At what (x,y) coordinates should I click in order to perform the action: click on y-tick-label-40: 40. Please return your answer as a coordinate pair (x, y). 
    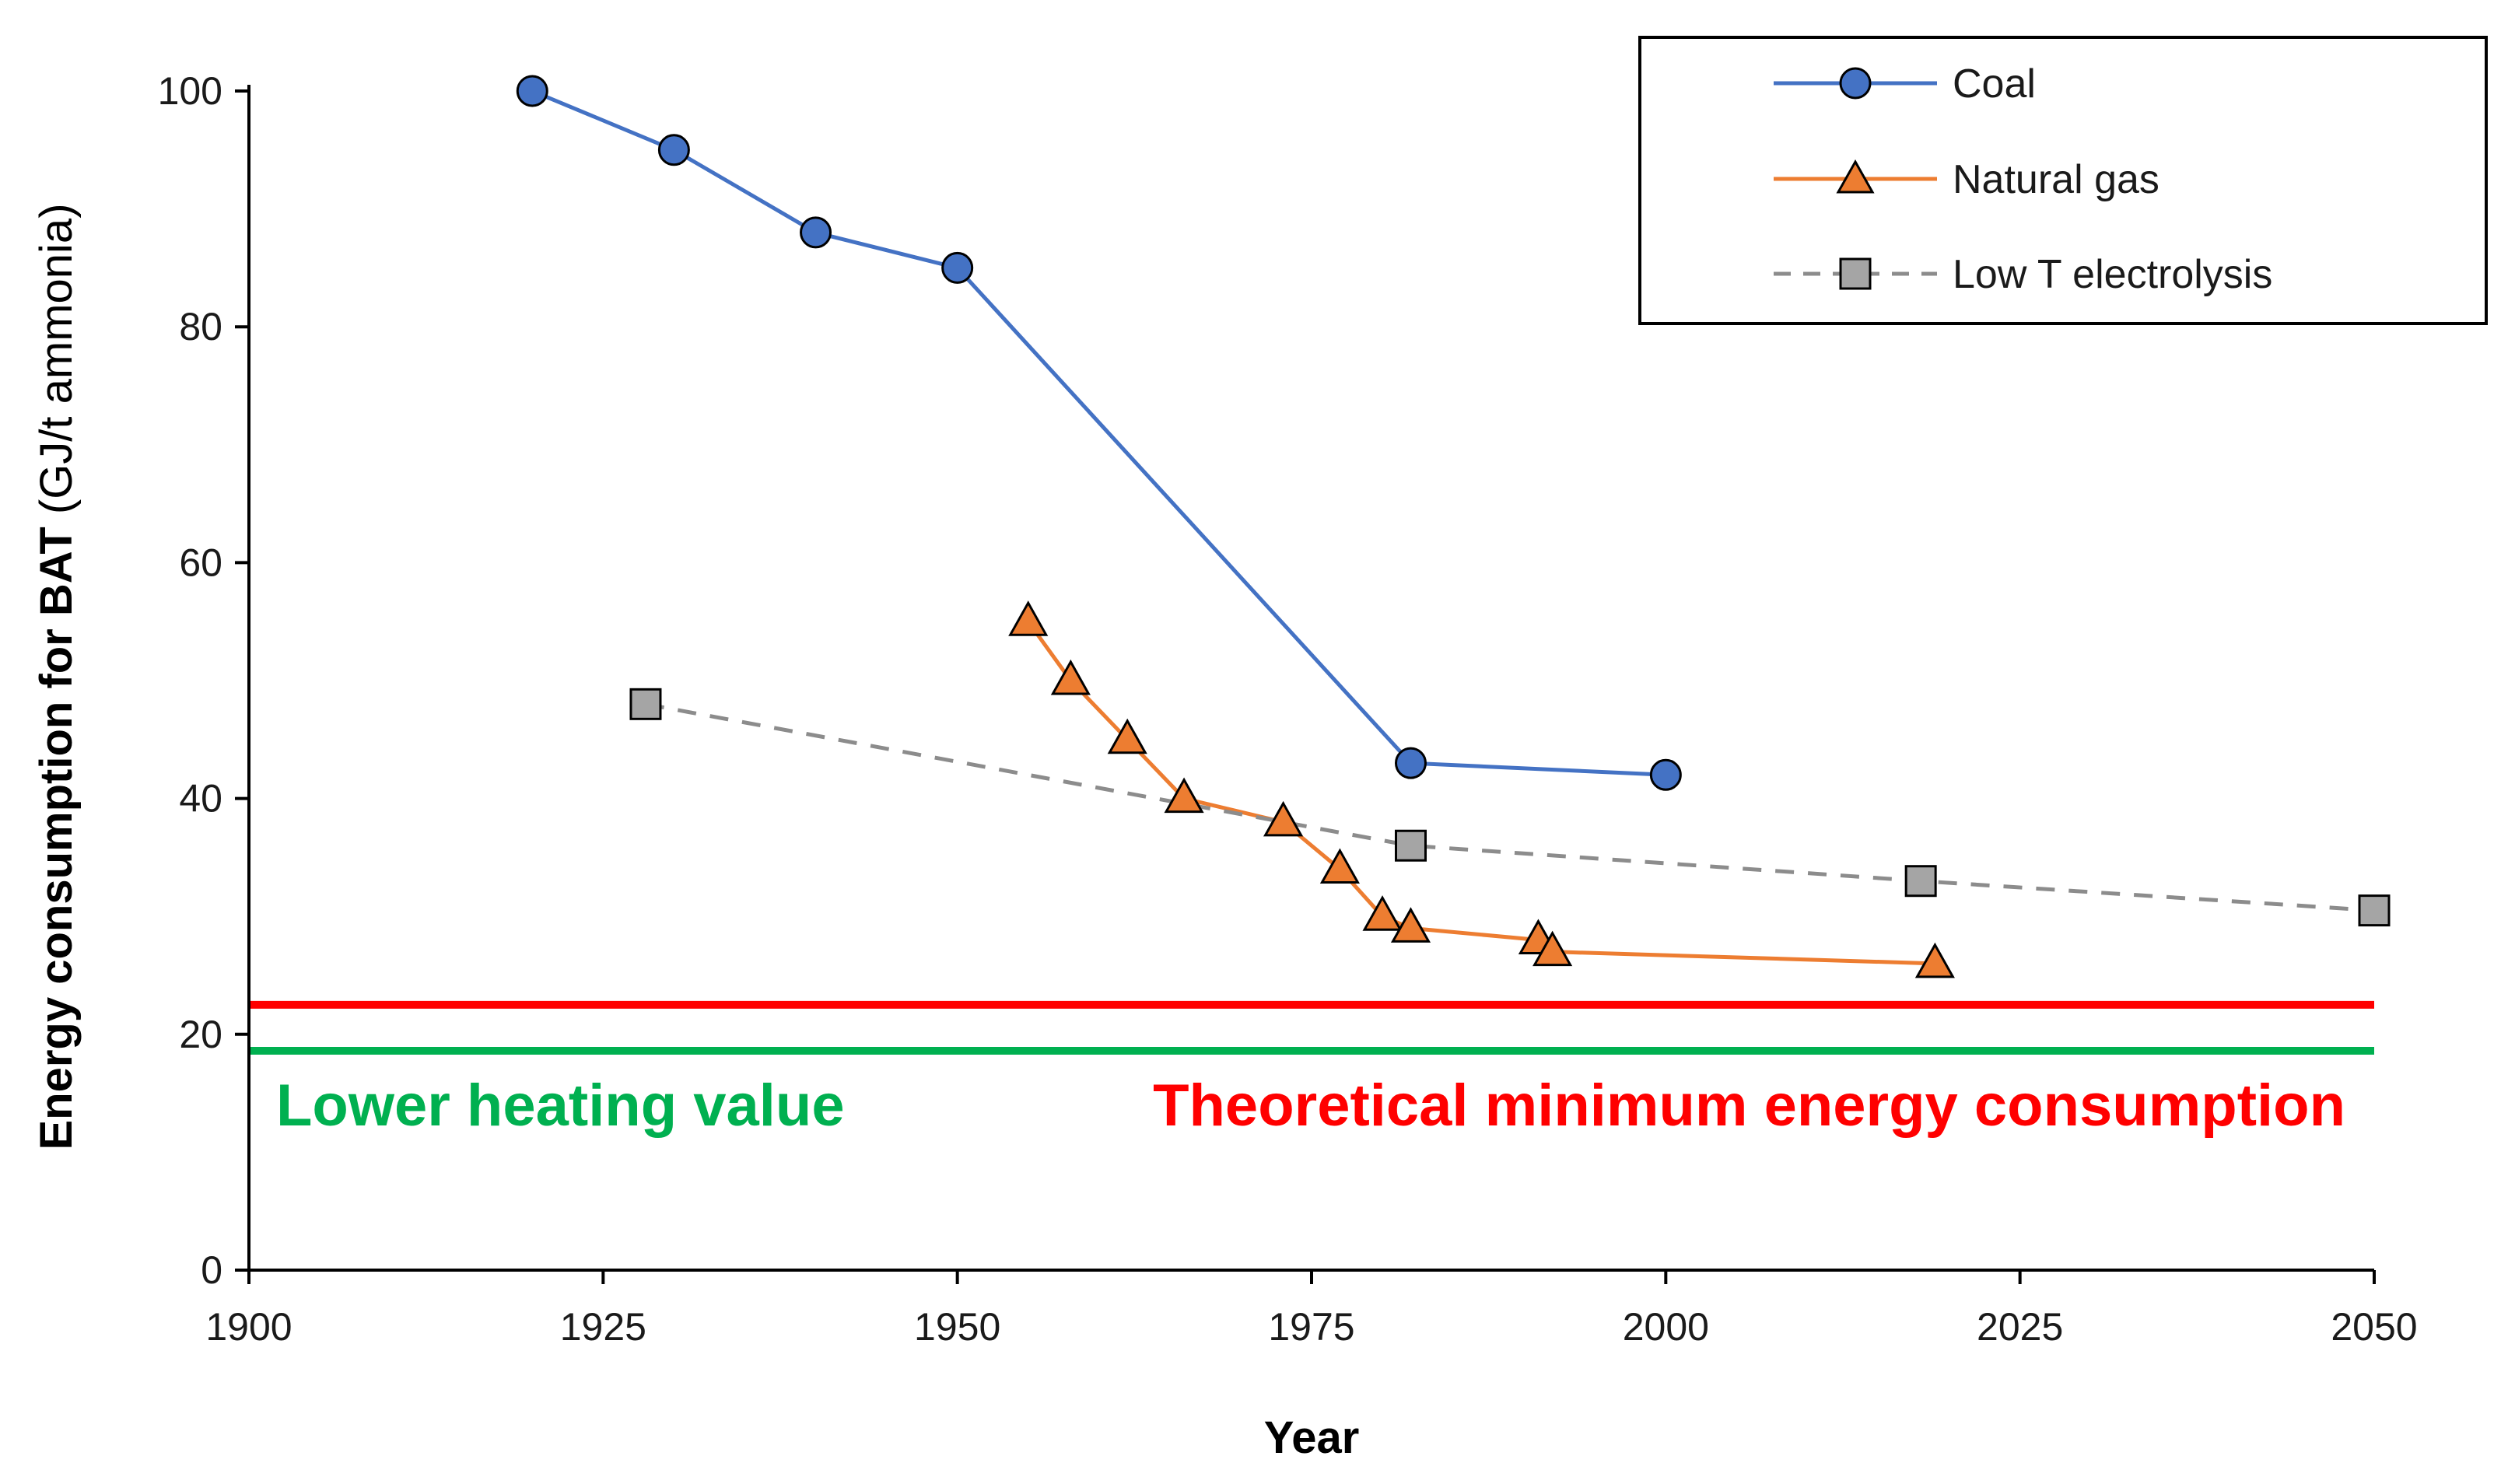
    Looking at the image, I should click on (200, 799).